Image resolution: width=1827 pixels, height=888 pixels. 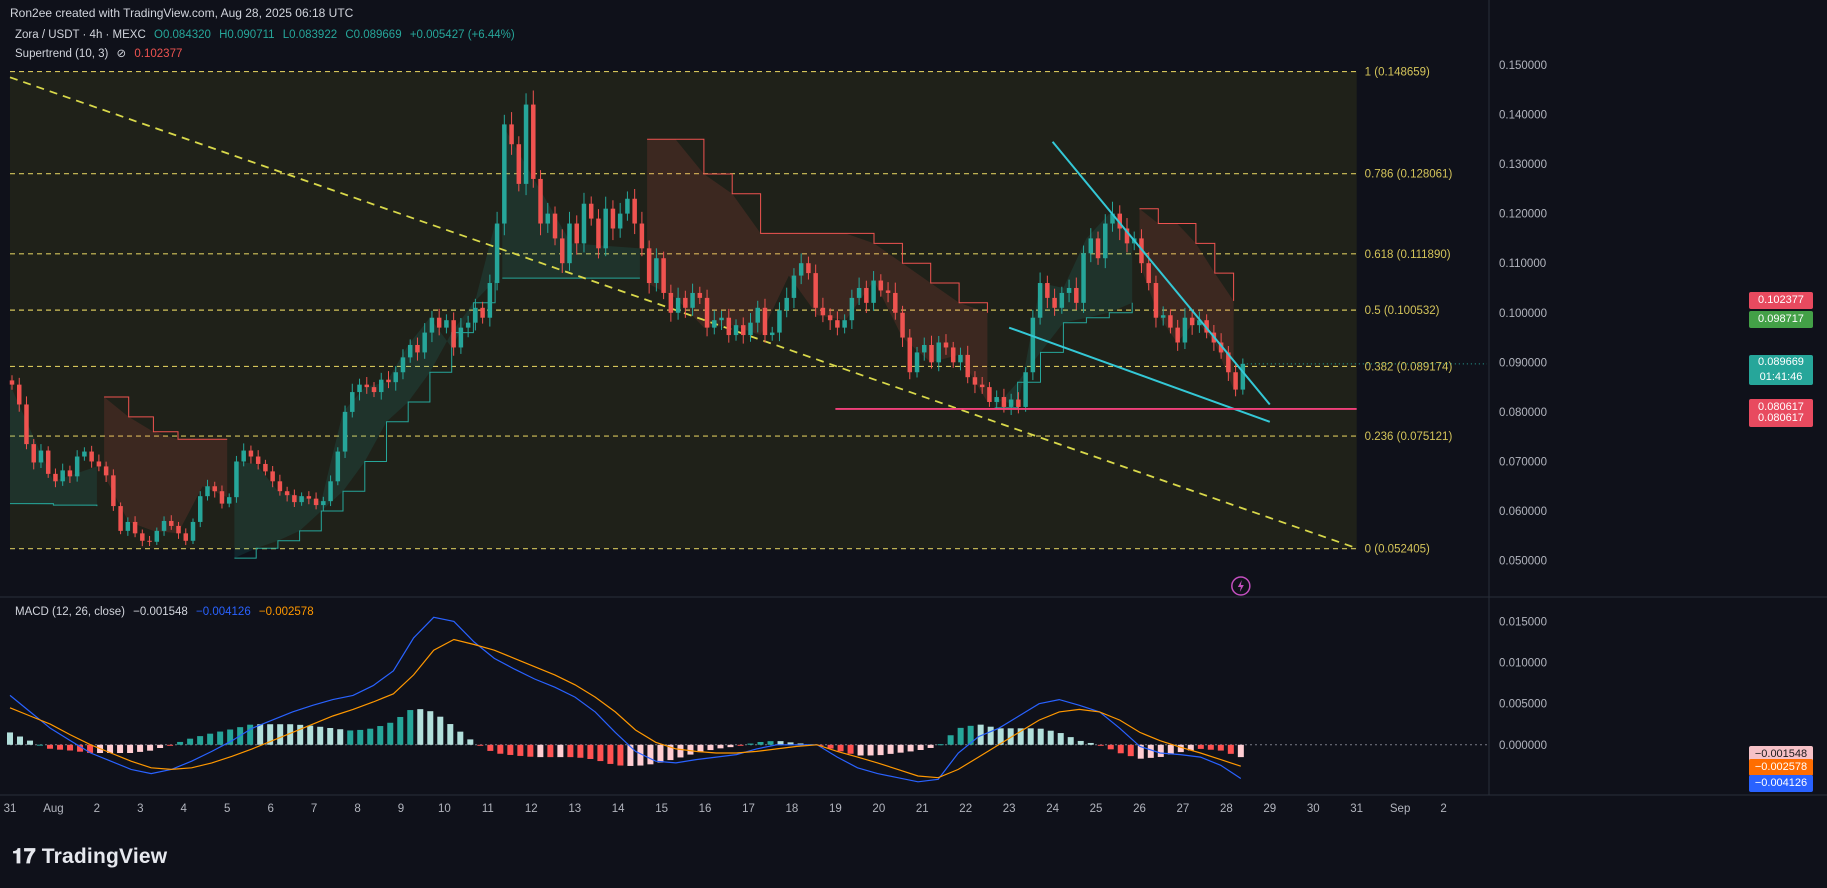 I want to click on price-tick-label: 0.120000, so click(x=1523, y=215).